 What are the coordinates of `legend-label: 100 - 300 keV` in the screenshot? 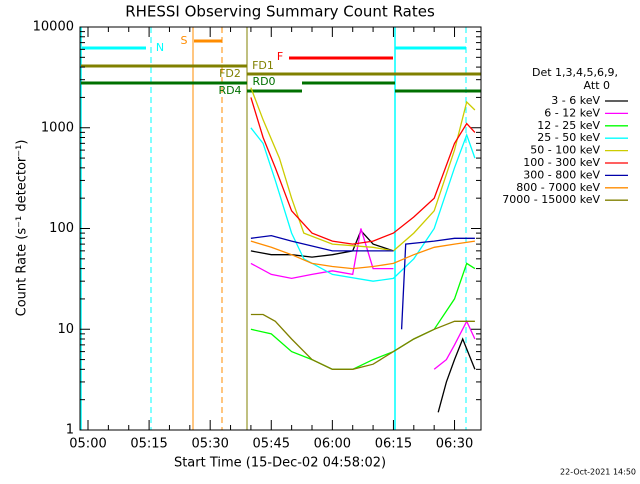 It's located at (561, 162).